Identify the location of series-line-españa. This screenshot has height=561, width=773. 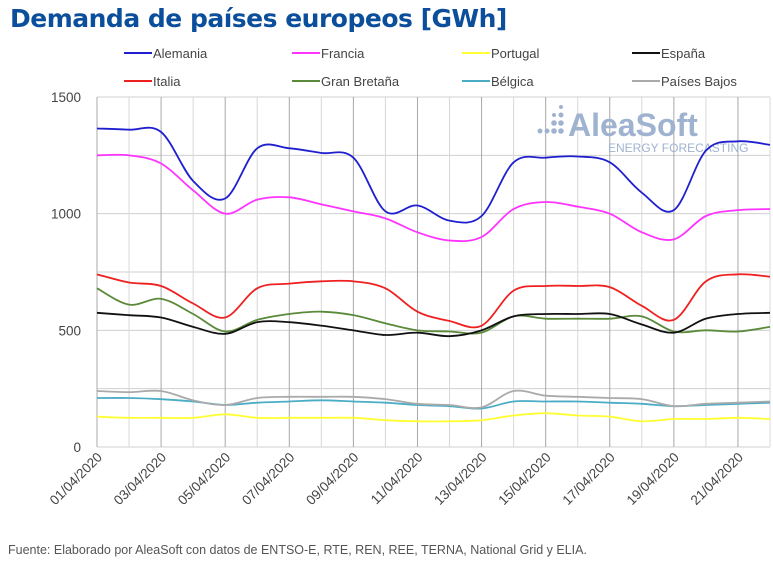
(433, 324).